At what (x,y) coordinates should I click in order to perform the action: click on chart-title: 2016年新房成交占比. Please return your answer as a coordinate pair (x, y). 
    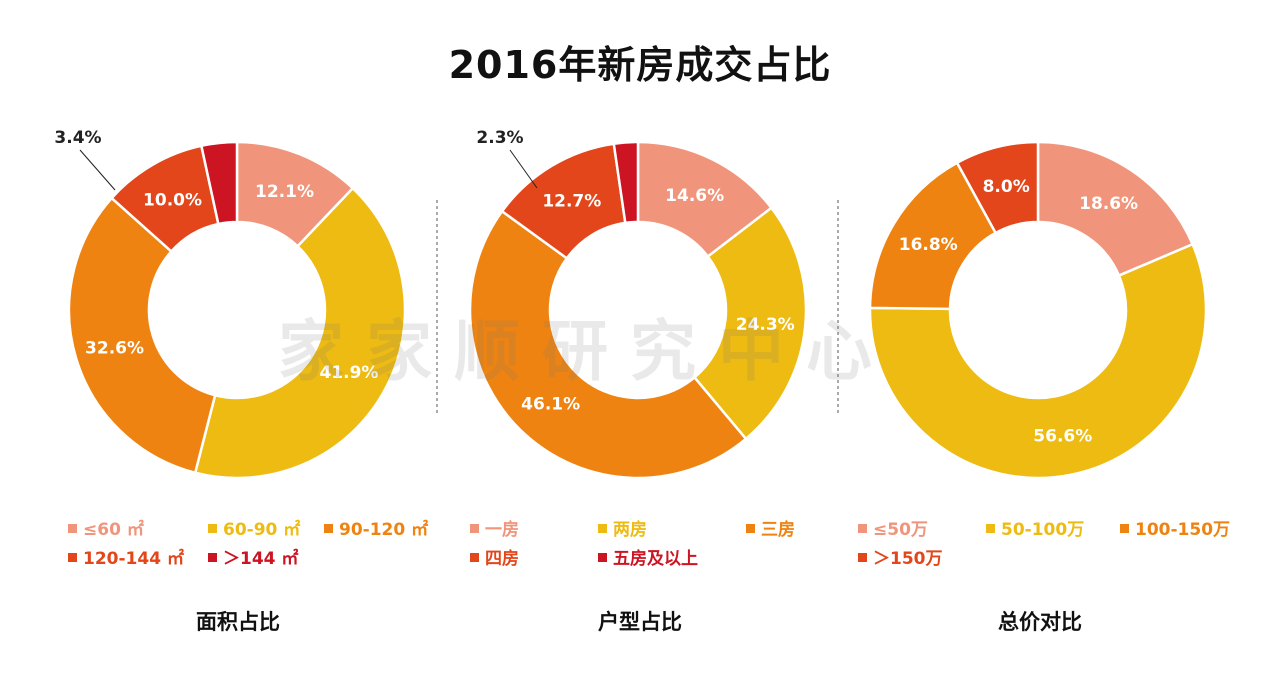
    Looking at the image, I should click on (640, 65).